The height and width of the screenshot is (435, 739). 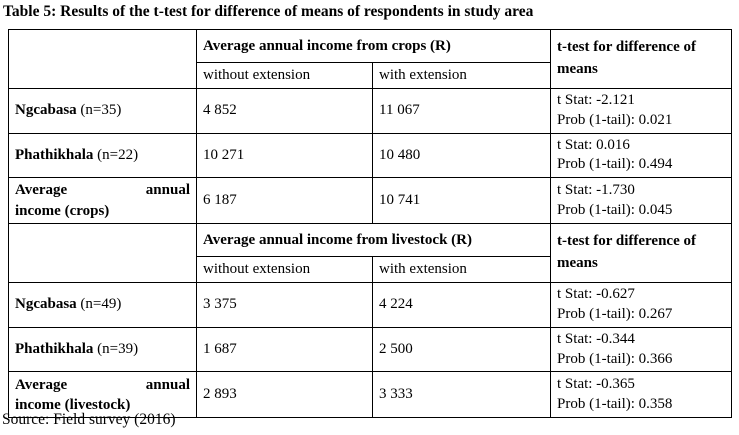 What do you see at coordinates (118, 154) in the screenshot?
I see `sample-size: (n=22)` at bounding box center [118, 154].